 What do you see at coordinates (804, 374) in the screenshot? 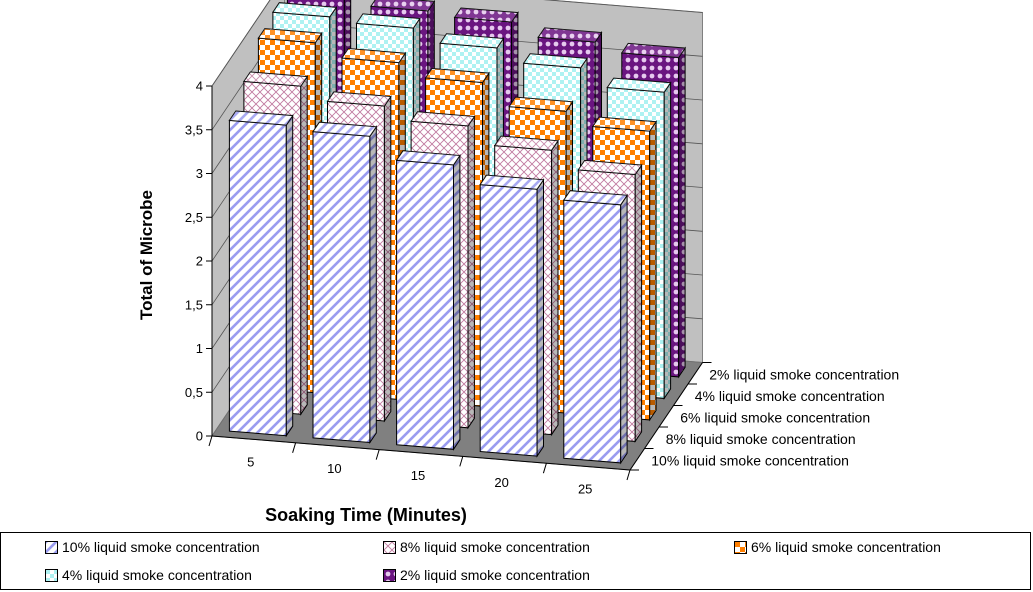
I see `depth-tick-label: 2% liquid smoke concentration` at bounding box center [804, 374].